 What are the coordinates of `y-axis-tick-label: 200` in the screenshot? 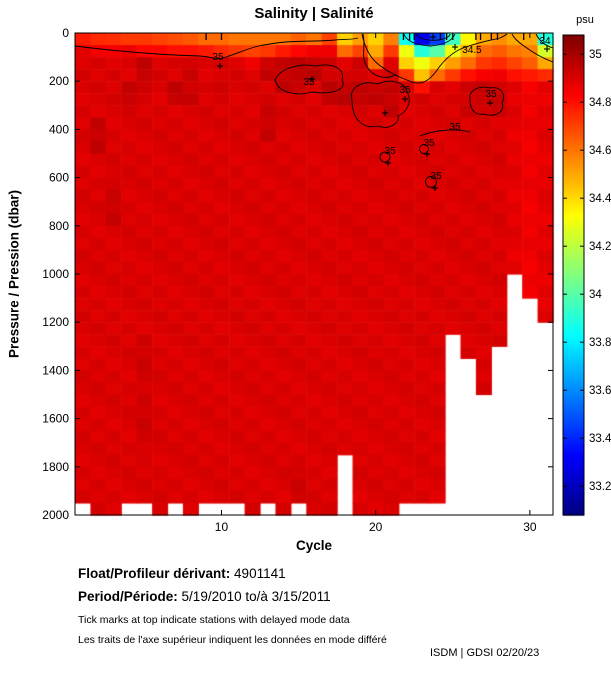 It's located at (59, 81).